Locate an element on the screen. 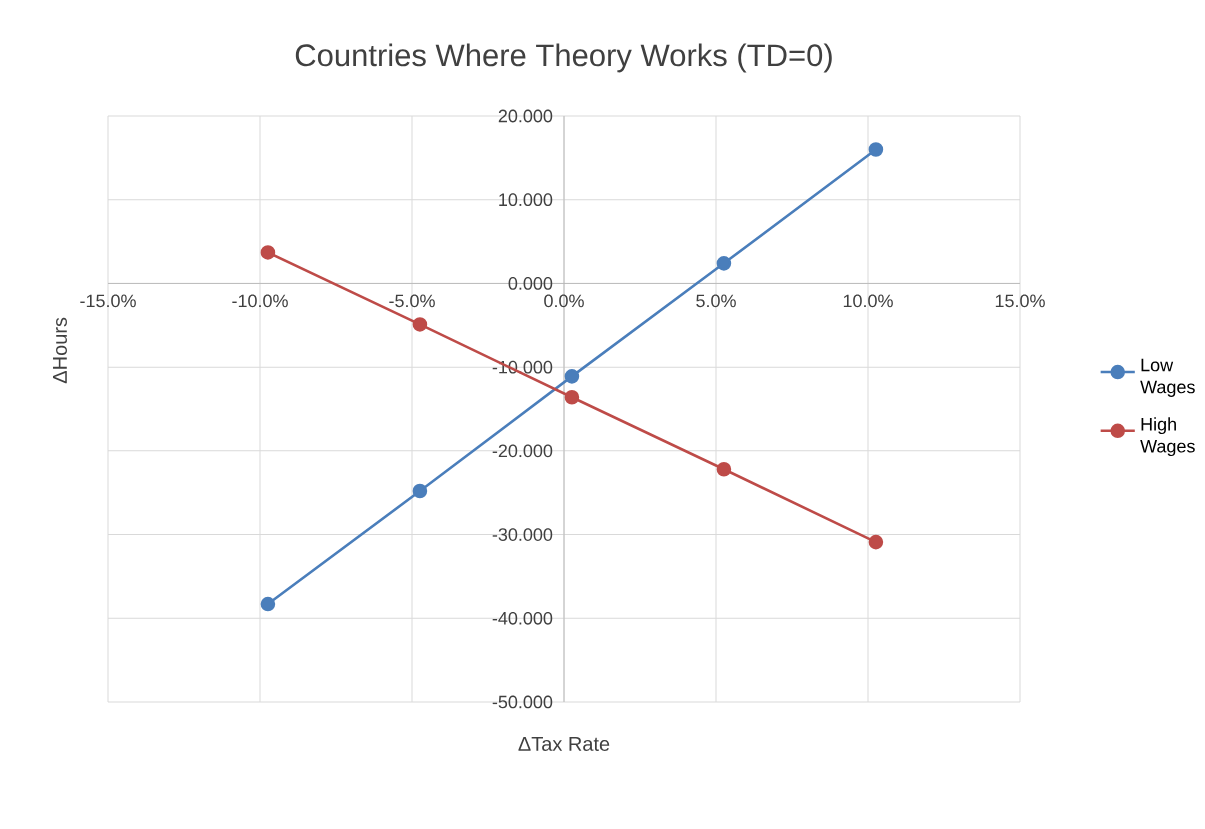  x-tick-label: 15.0% is located at coordinates (1020, 301).